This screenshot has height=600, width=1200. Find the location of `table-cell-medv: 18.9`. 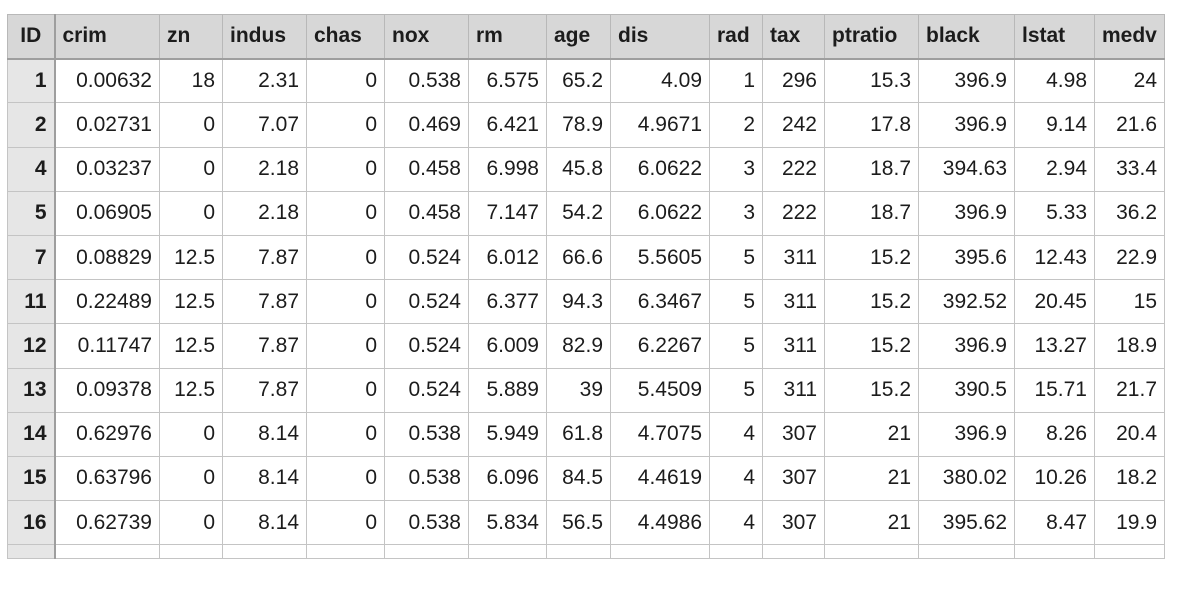

table-cell-medv: 18.9 is located at coordinates (1129, 346).